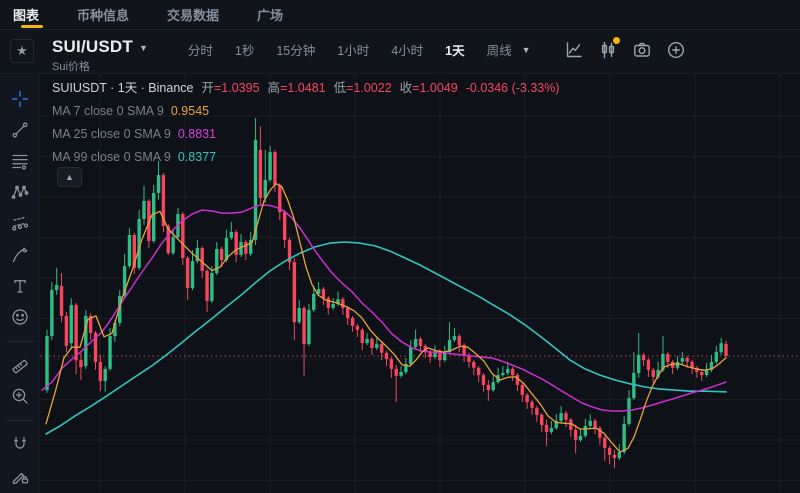 This screenshot has height=493, width=800. I want to click on tool-emoji, so click(20, 317).